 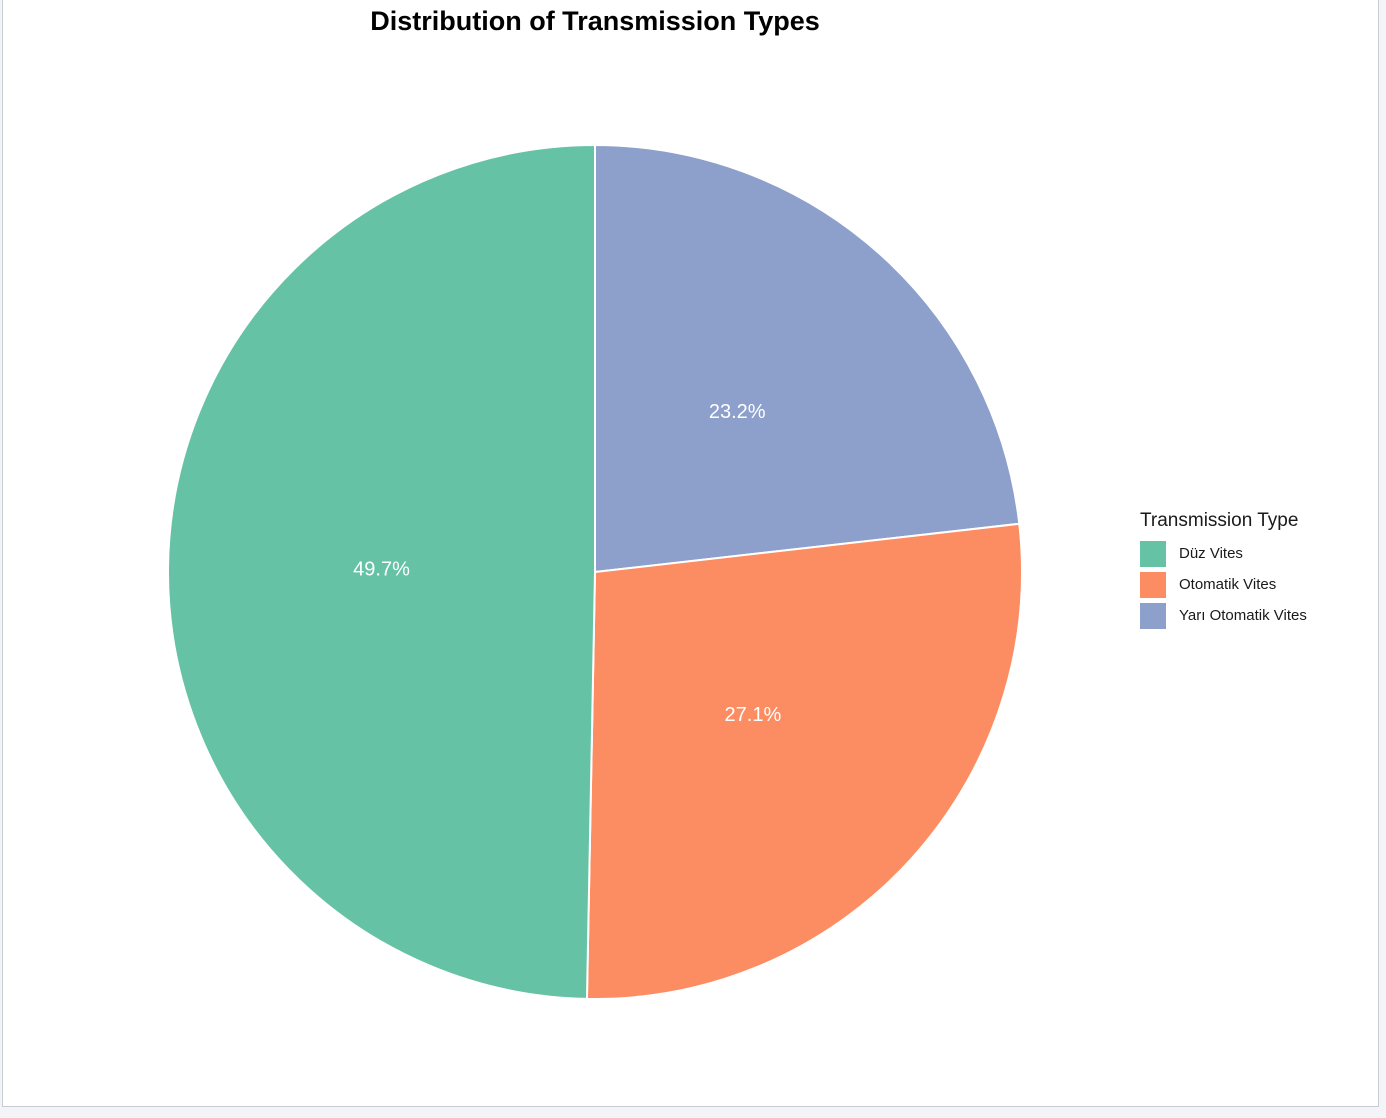 What do you see at coordinates (753, 715) in the screenshot?
I see `pie-label-otomatik-vites: 27.1%` at bounding box center [753, 715].